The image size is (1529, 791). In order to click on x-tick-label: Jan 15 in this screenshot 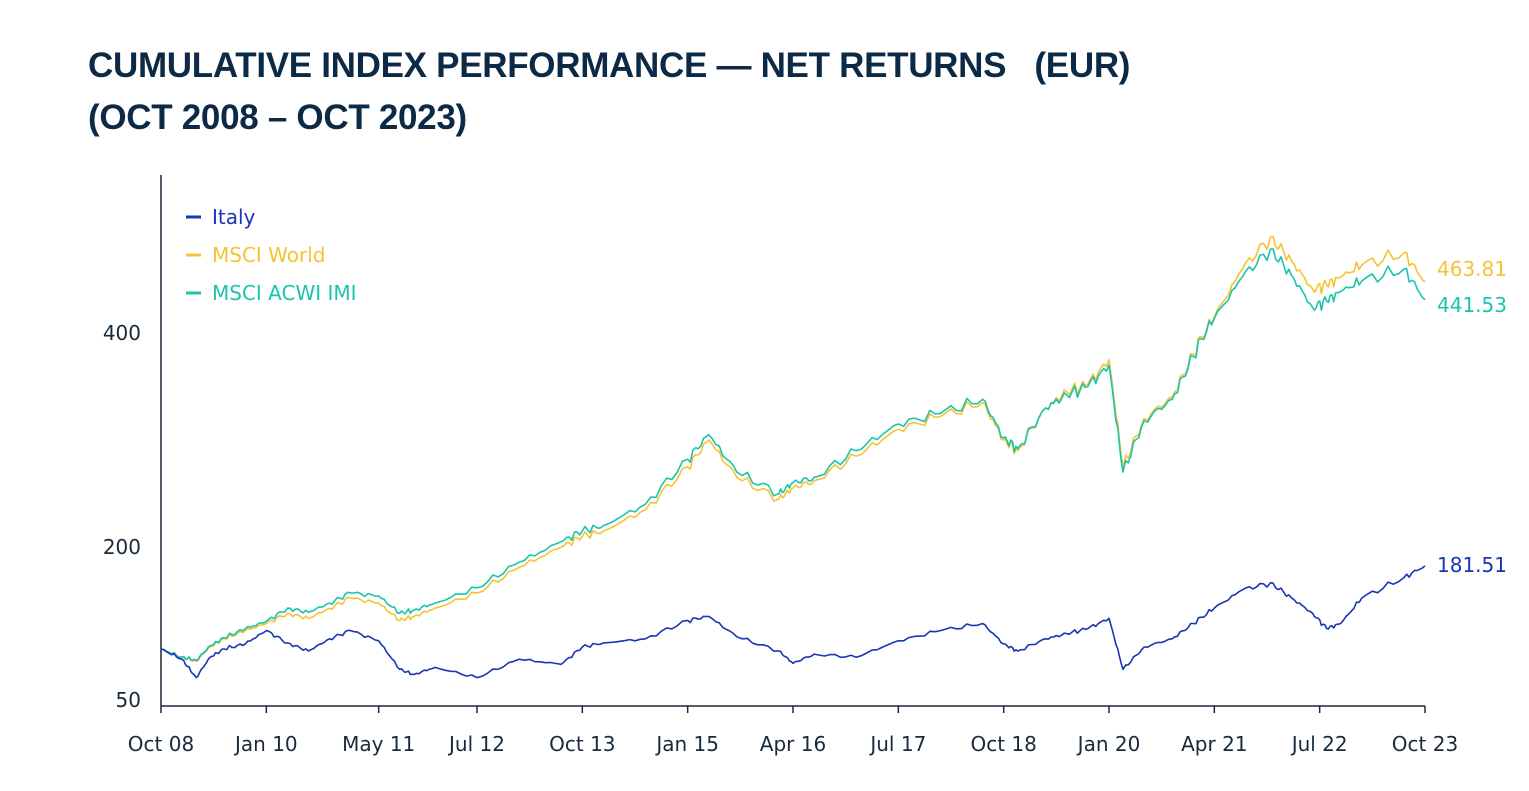, I will do `click(686, 744)`.